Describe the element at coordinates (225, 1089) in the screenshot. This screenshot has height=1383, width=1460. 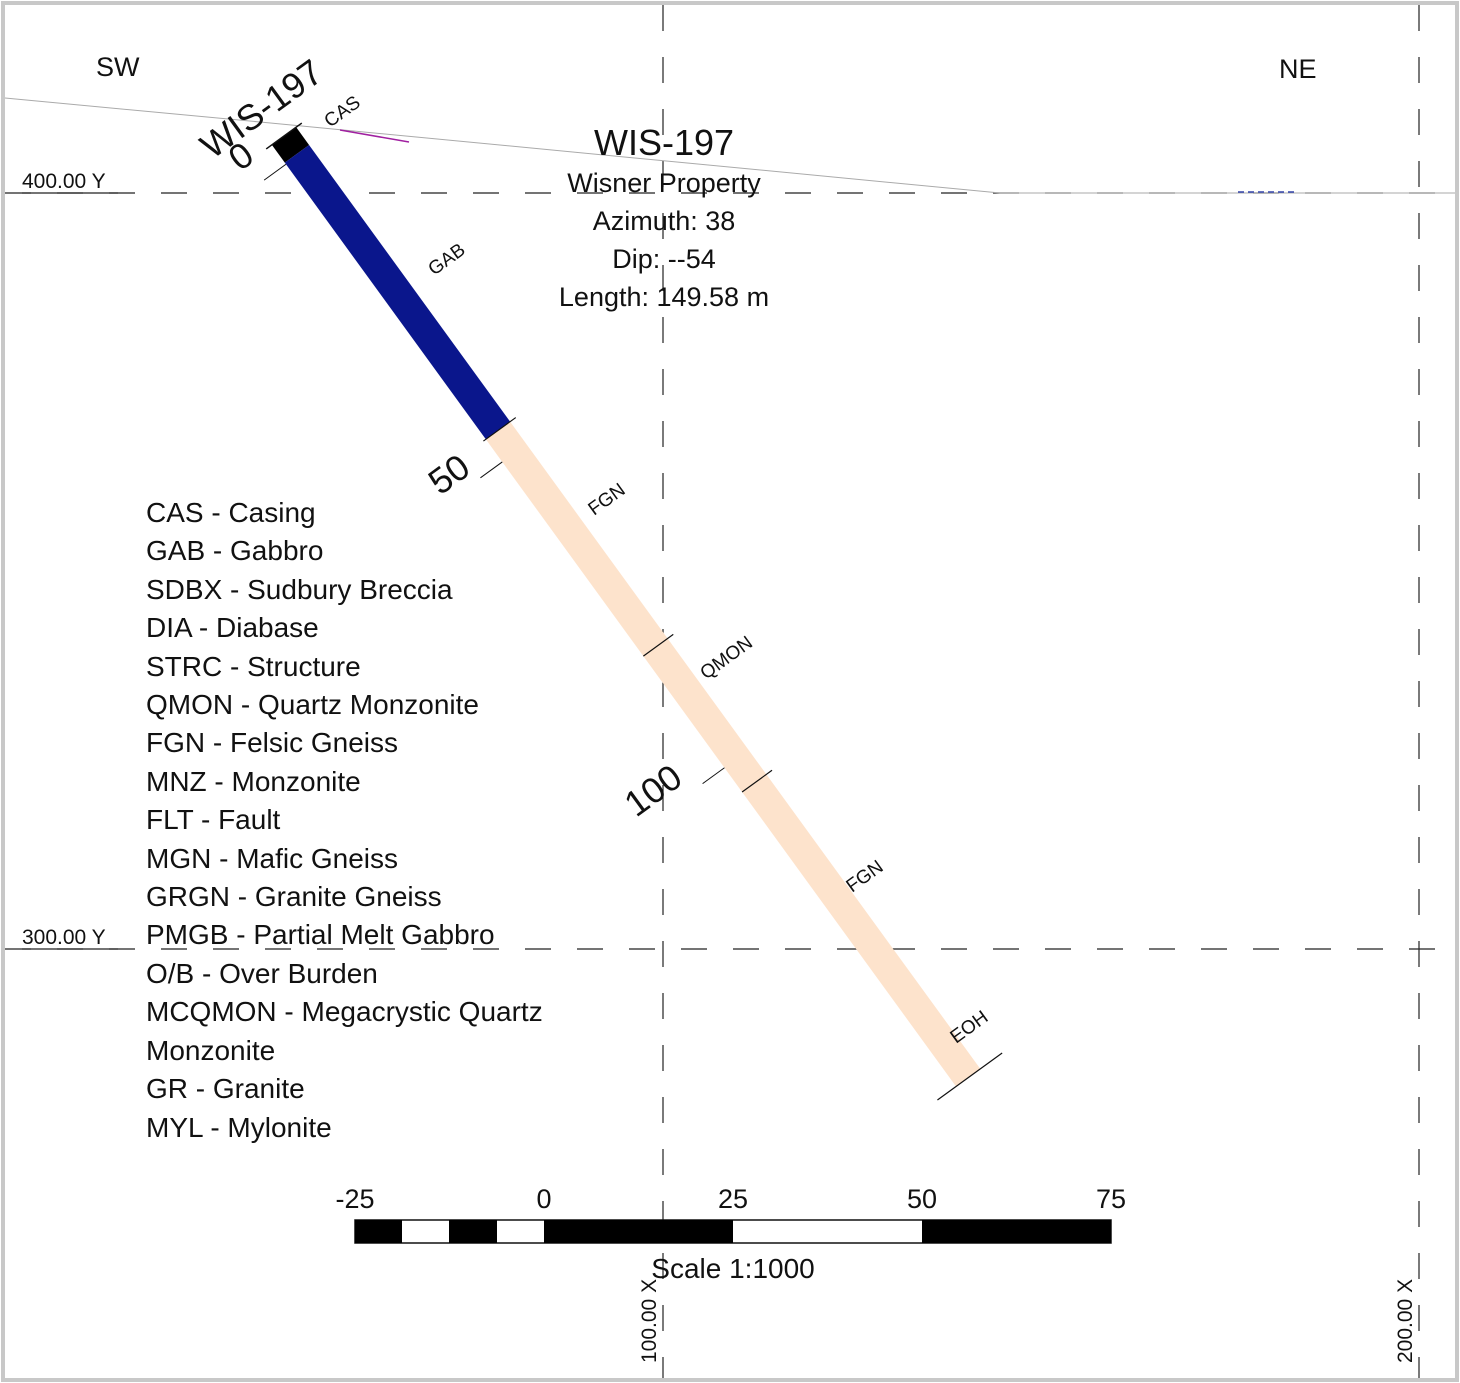
I see `legend-item: GR - Granite` at that location.